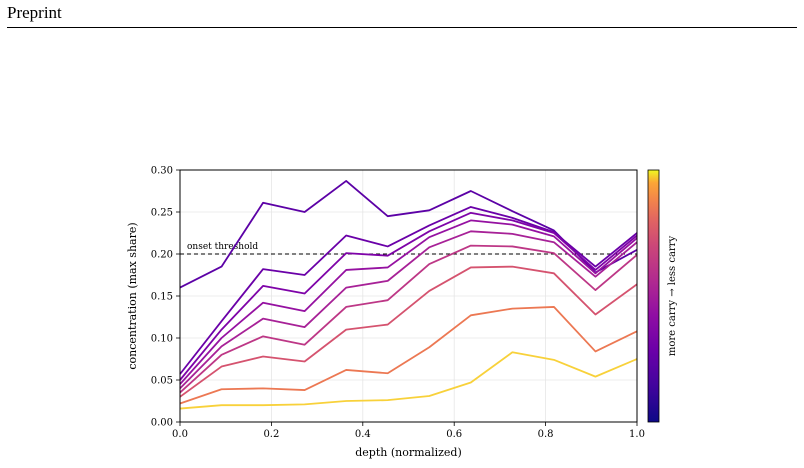 The image size is (804, 468). What do you see at coordinates (408, 431) in the screenshot?
I see `x-axis: 0.0 0.2 0.4 0.6 0.8 1.0` at bounding box center [408, 431].